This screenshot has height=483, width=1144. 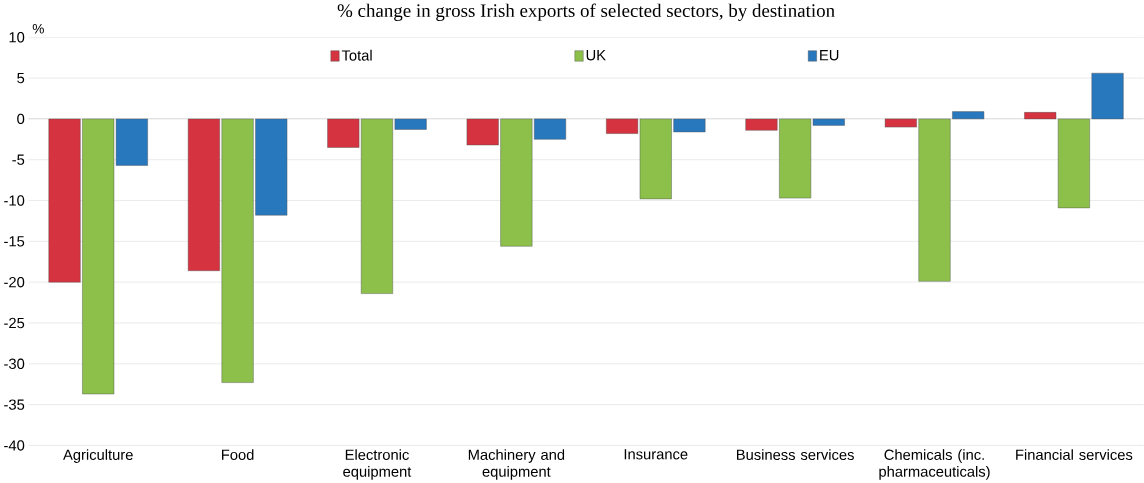 I want to click on y-axis-title: %, so click(x=38, y=28).